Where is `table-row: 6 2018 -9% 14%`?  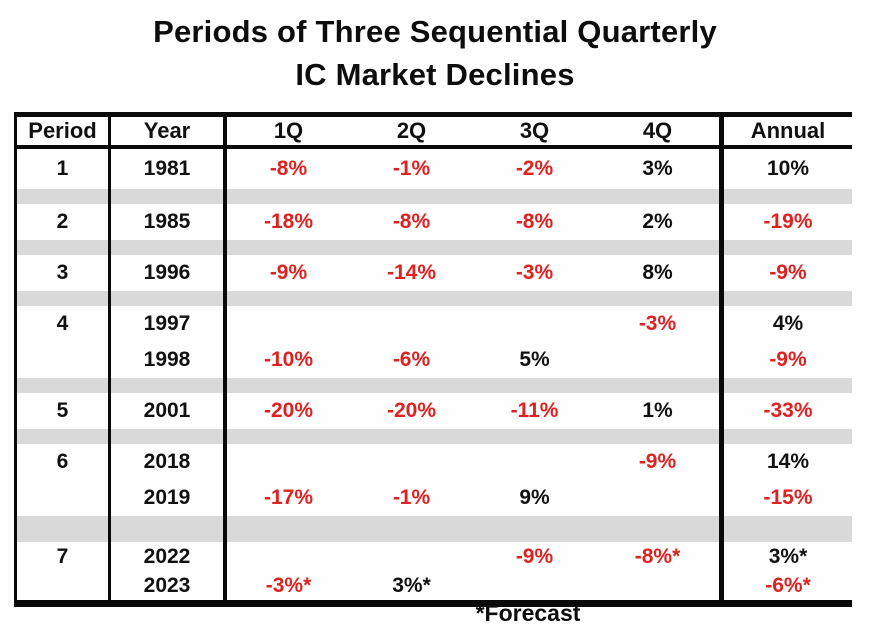
table-row: 6 2018 -9% 14% is located at coordinates (434, 462).